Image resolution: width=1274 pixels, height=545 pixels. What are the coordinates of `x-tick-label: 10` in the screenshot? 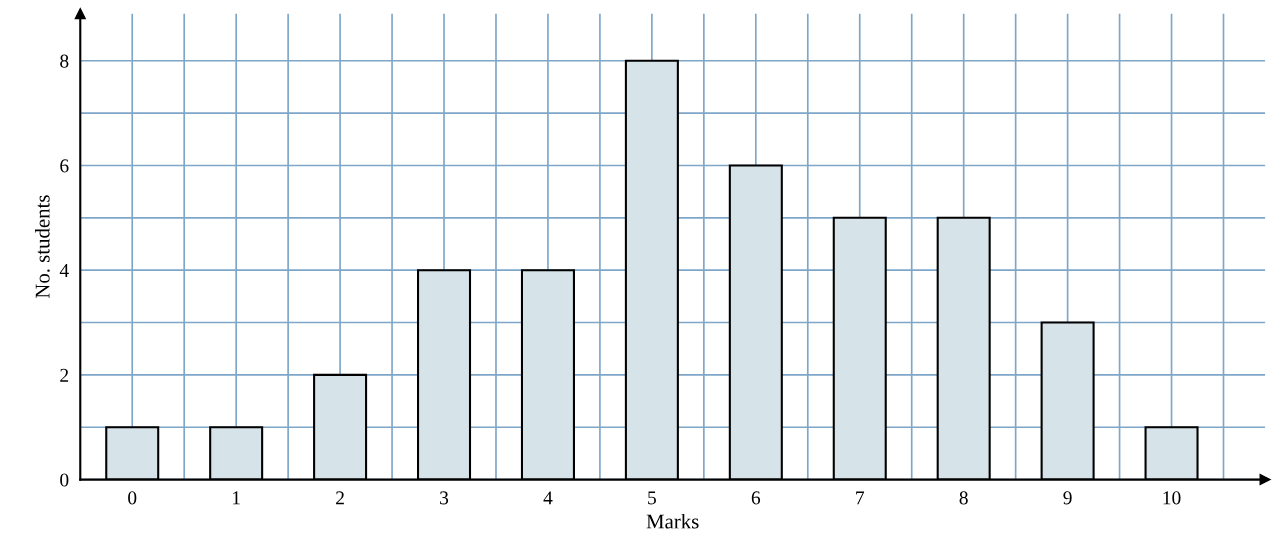 It's located at (1172, 498).